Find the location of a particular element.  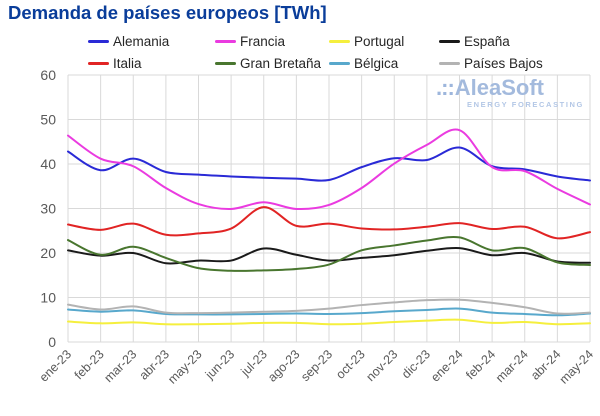

legend-item-portugal: Portugal is located at coordinates (384, 41).